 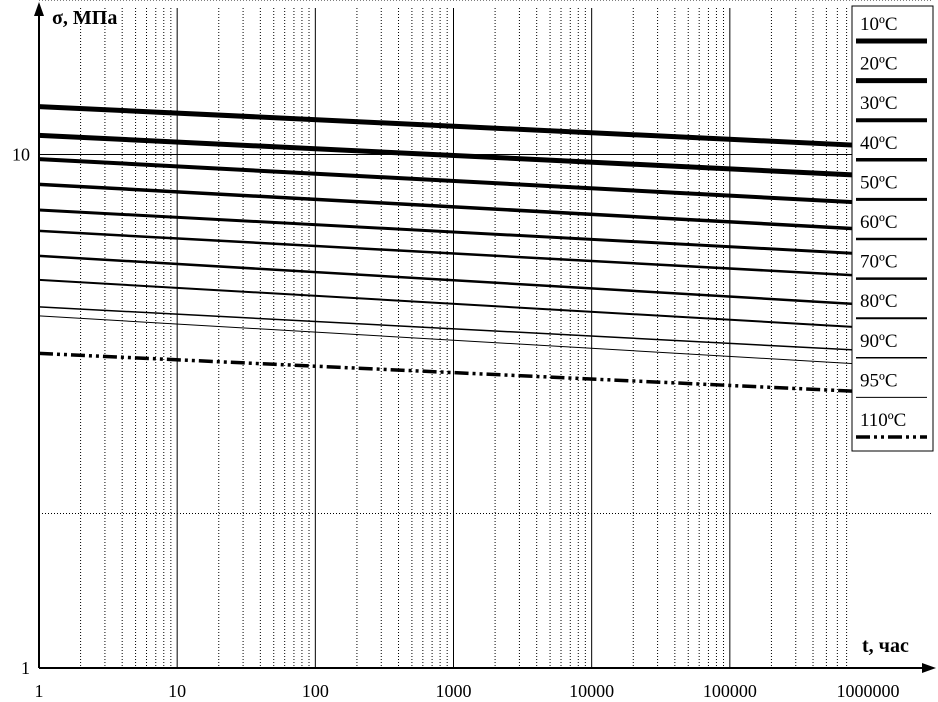 What do you see at coordinates (879, 143) in the screenshot?
I see `legend-label: 40ºC` at bounding box center [879, 143].